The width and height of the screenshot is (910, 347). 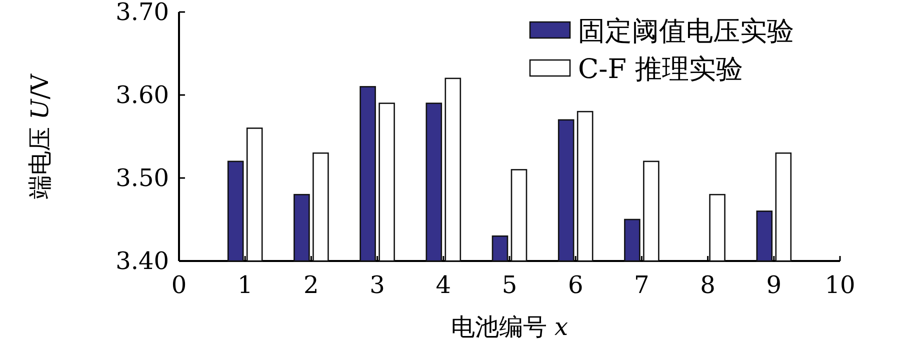 What do you see at coordinates (840, 285) in the screenshot?
I see `x-tick-label: 10` at bounding box center [840, 285].